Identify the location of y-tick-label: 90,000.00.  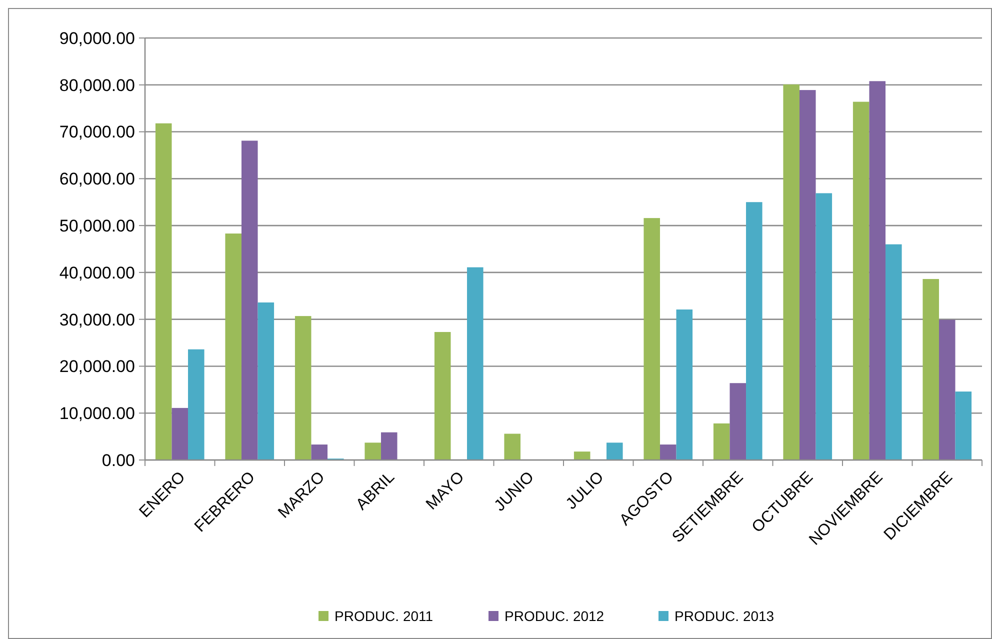
(97, 38).